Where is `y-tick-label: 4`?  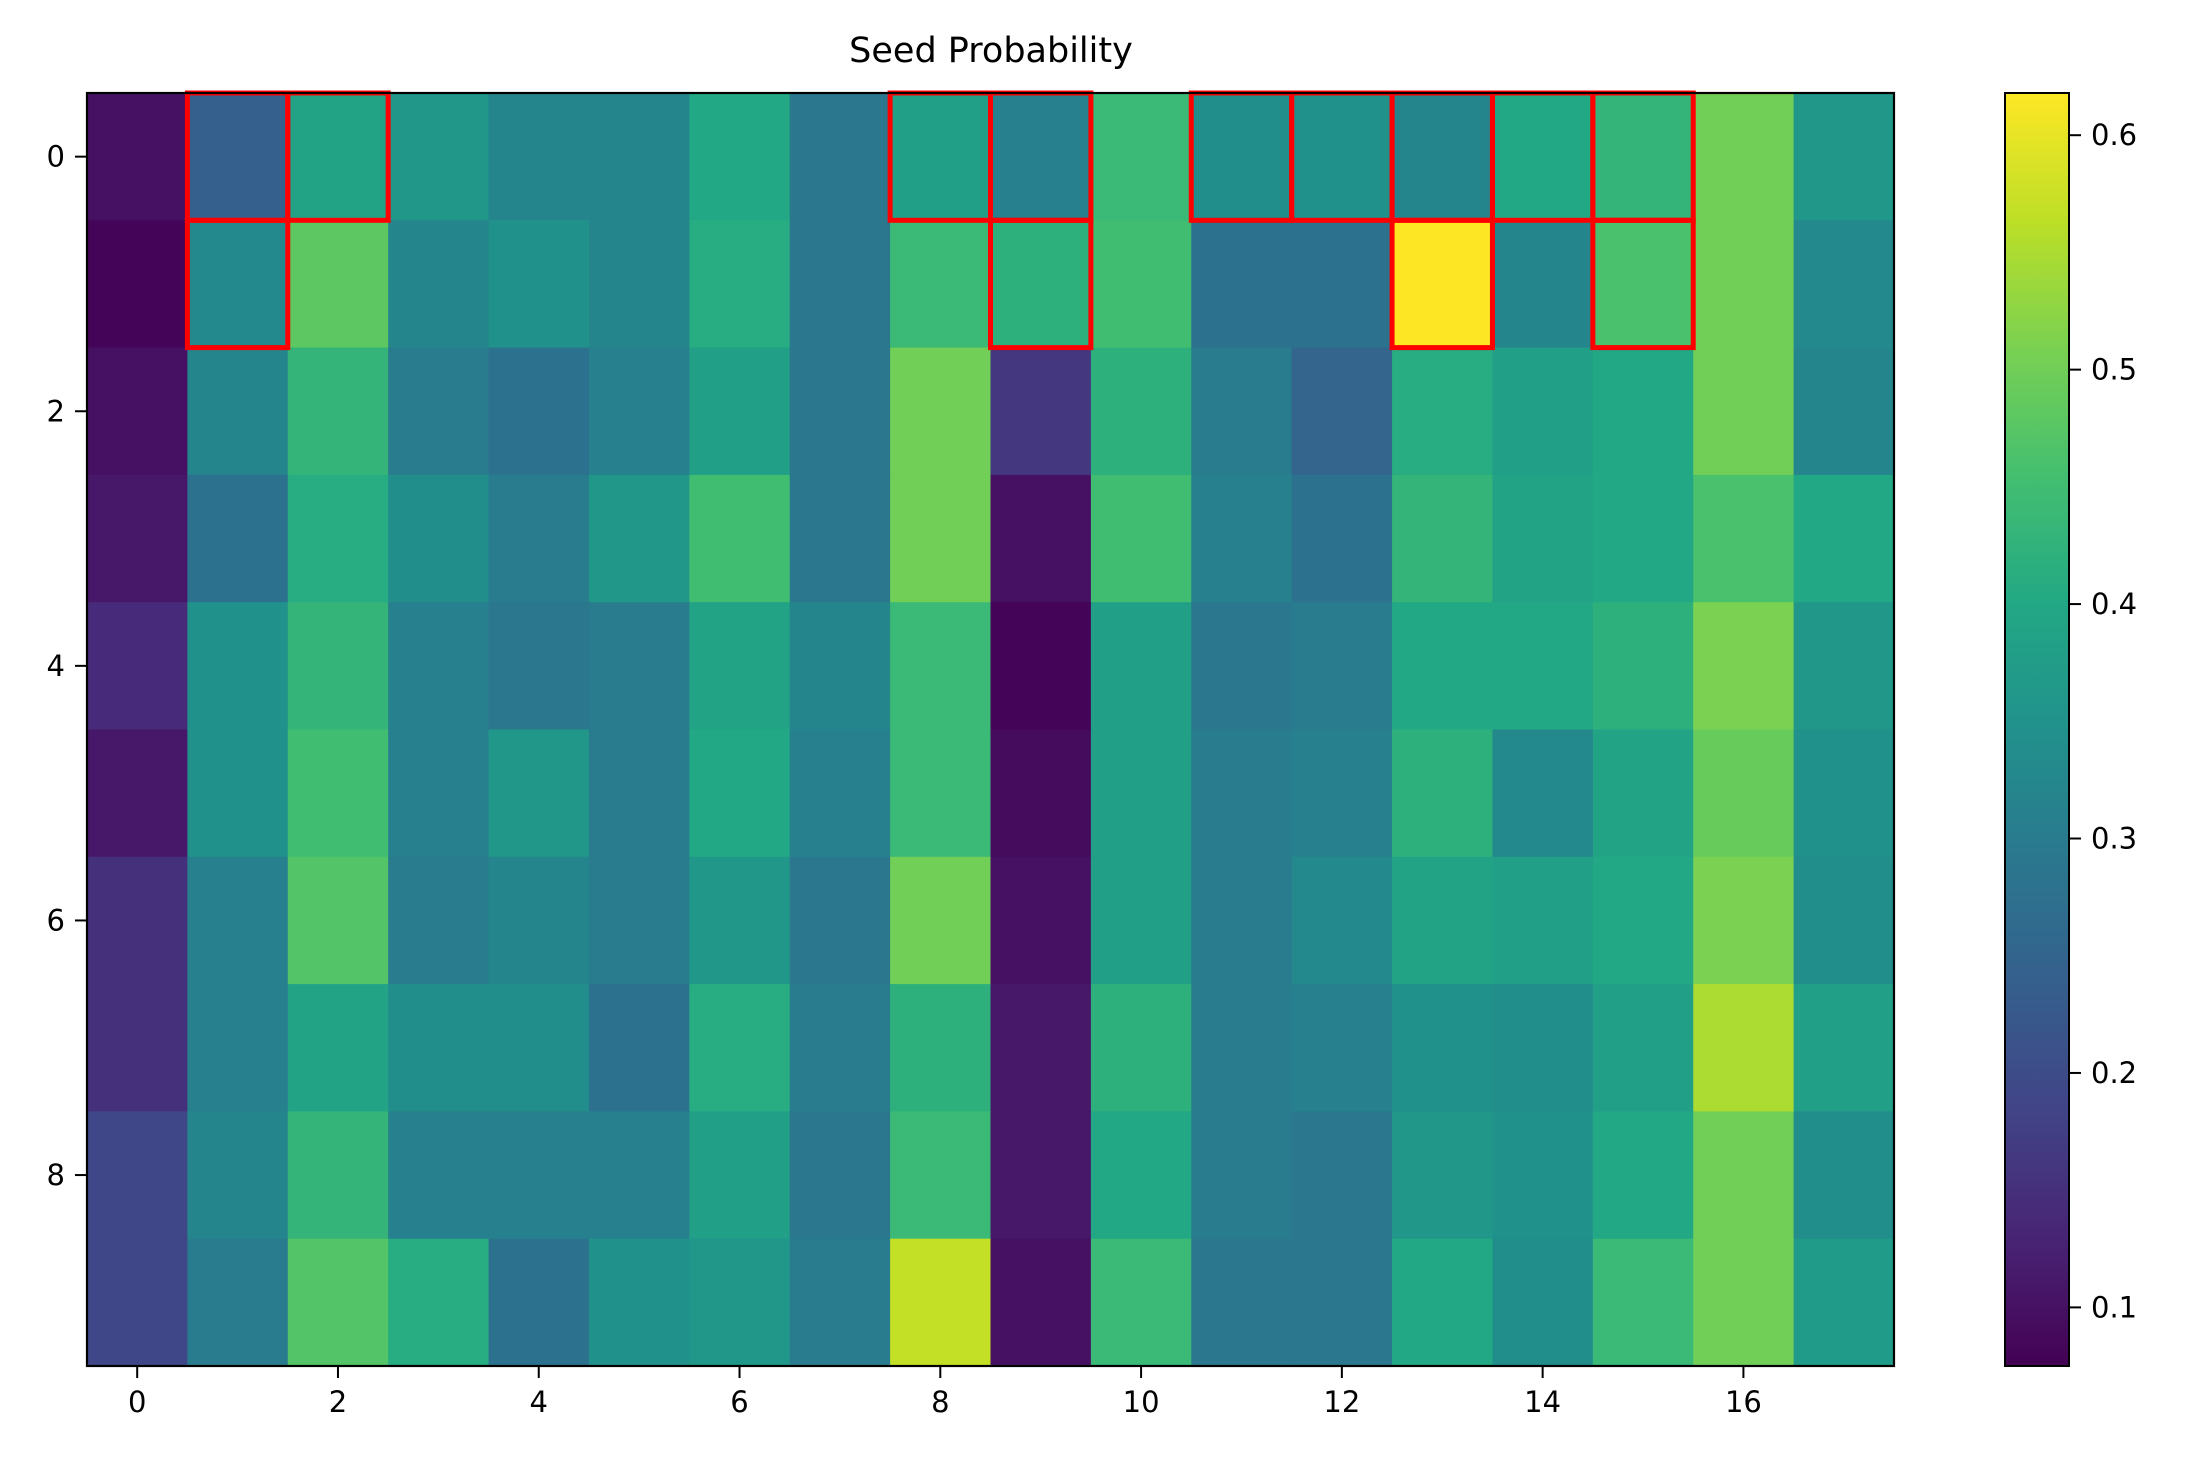
y-tick-label: 4 is located at coordinates (56, 666).